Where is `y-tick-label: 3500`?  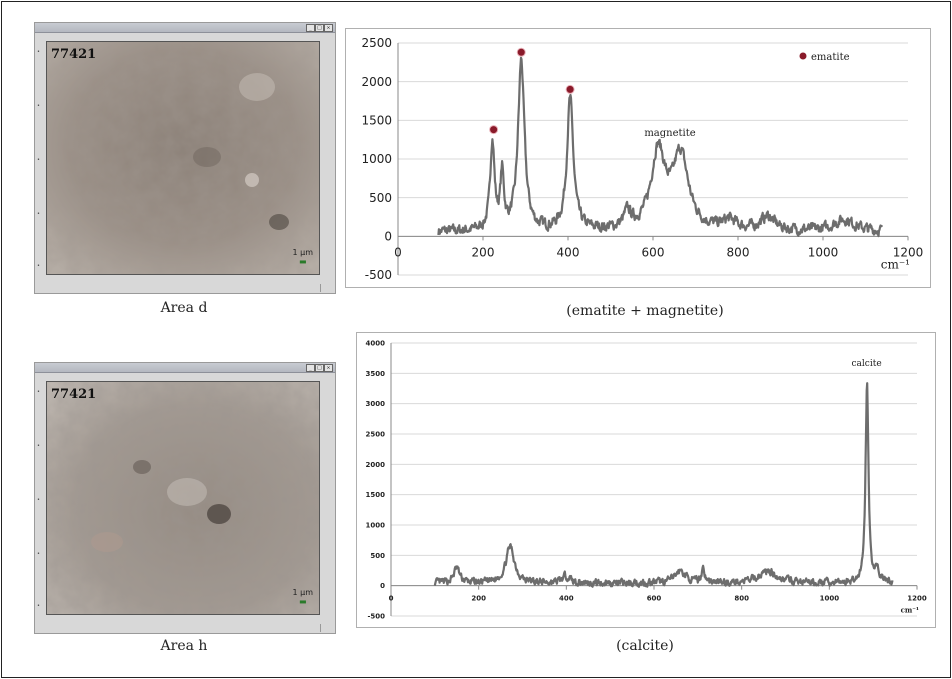
y-tick-label: 3500 is located at coordinates (376, 374).